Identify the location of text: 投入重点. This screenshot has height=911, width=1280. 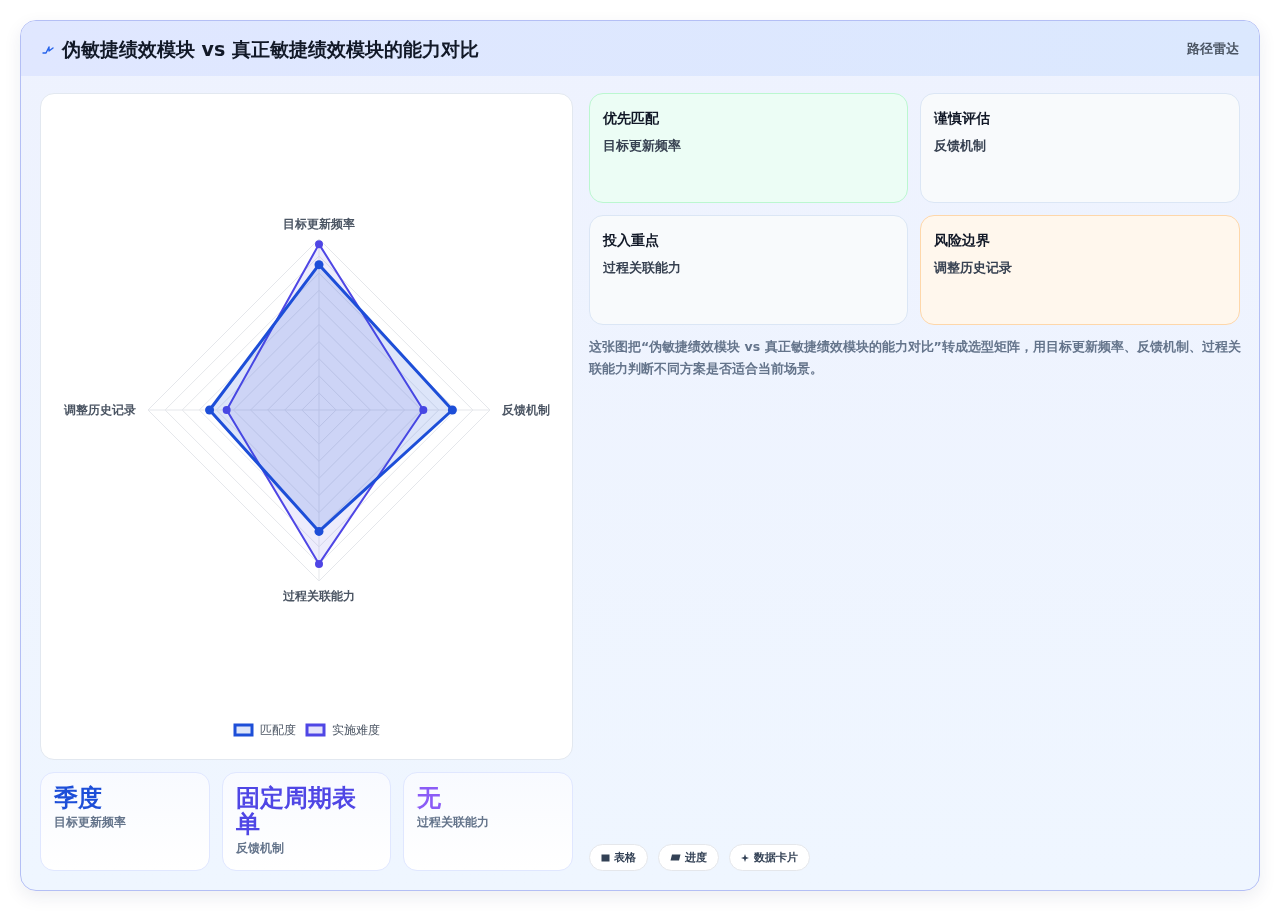
(631, 240).